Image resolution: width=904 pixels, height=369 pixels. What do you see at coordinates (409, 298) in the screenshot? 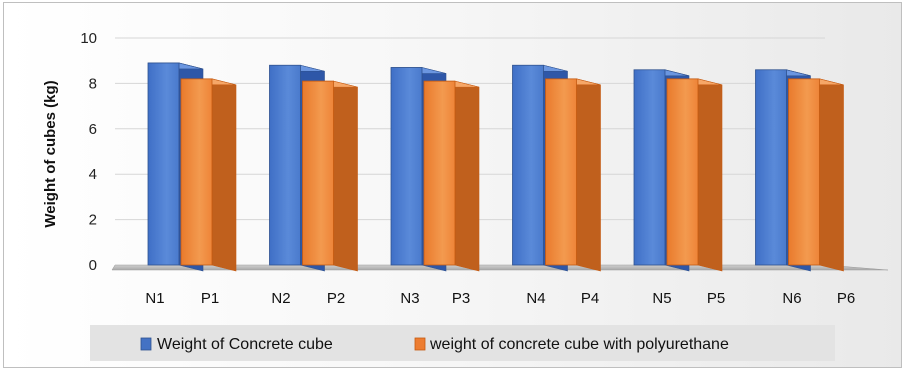
I see `x-label-n3: N3` at bounding box center [409, 298].